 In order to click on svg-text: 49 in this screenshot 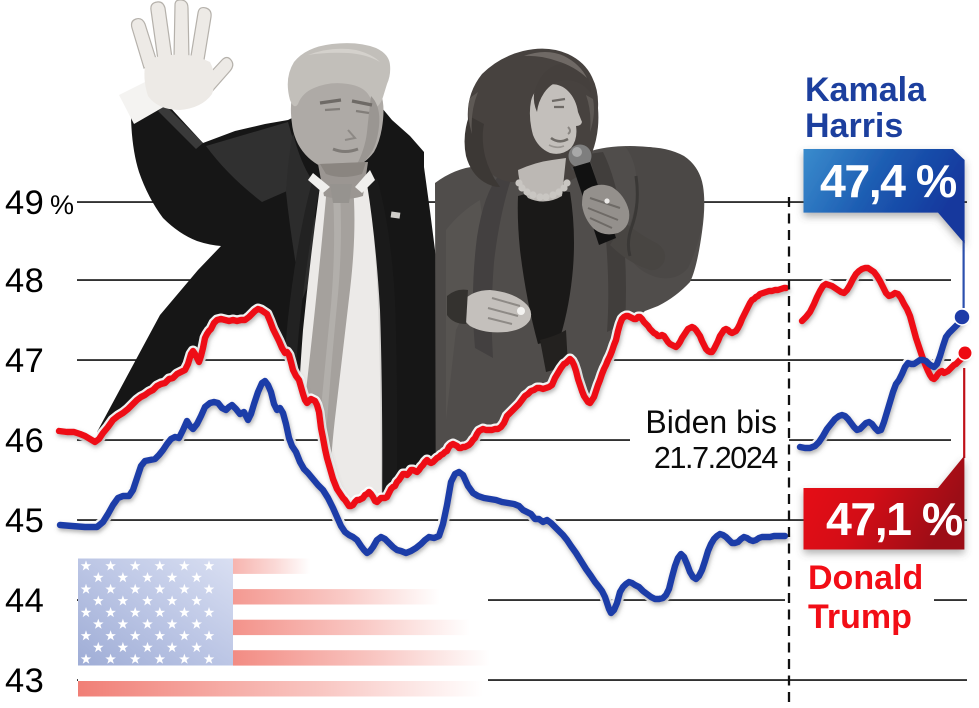, I will do `click(24, 203)`.